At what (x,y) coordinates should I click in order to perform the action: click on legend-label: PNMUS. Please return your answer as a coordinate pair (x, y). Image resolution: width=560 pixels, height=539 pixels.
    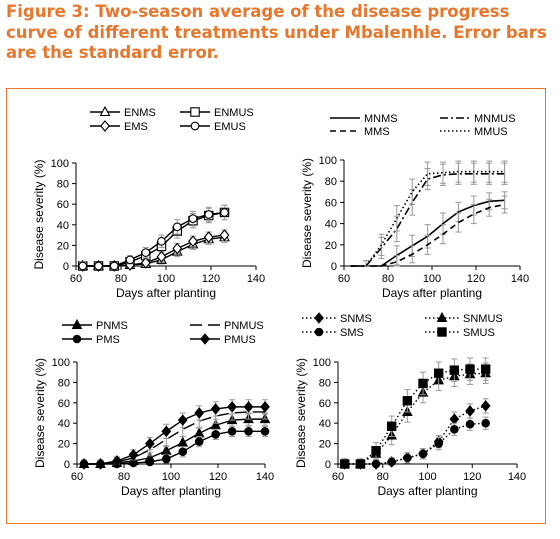
    Looking at the image, I should click on (244, 326).